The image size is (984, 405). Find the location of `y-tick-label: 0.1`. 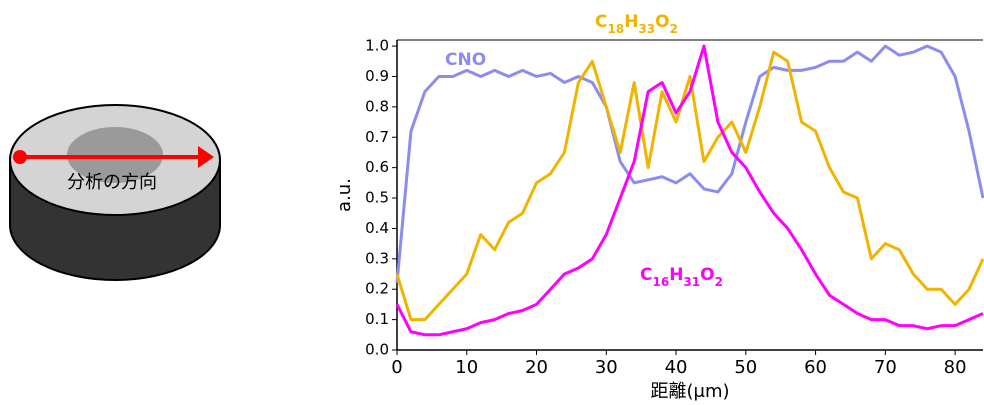

y-tick-label: 0.1 is located at coordinates (377, 319).